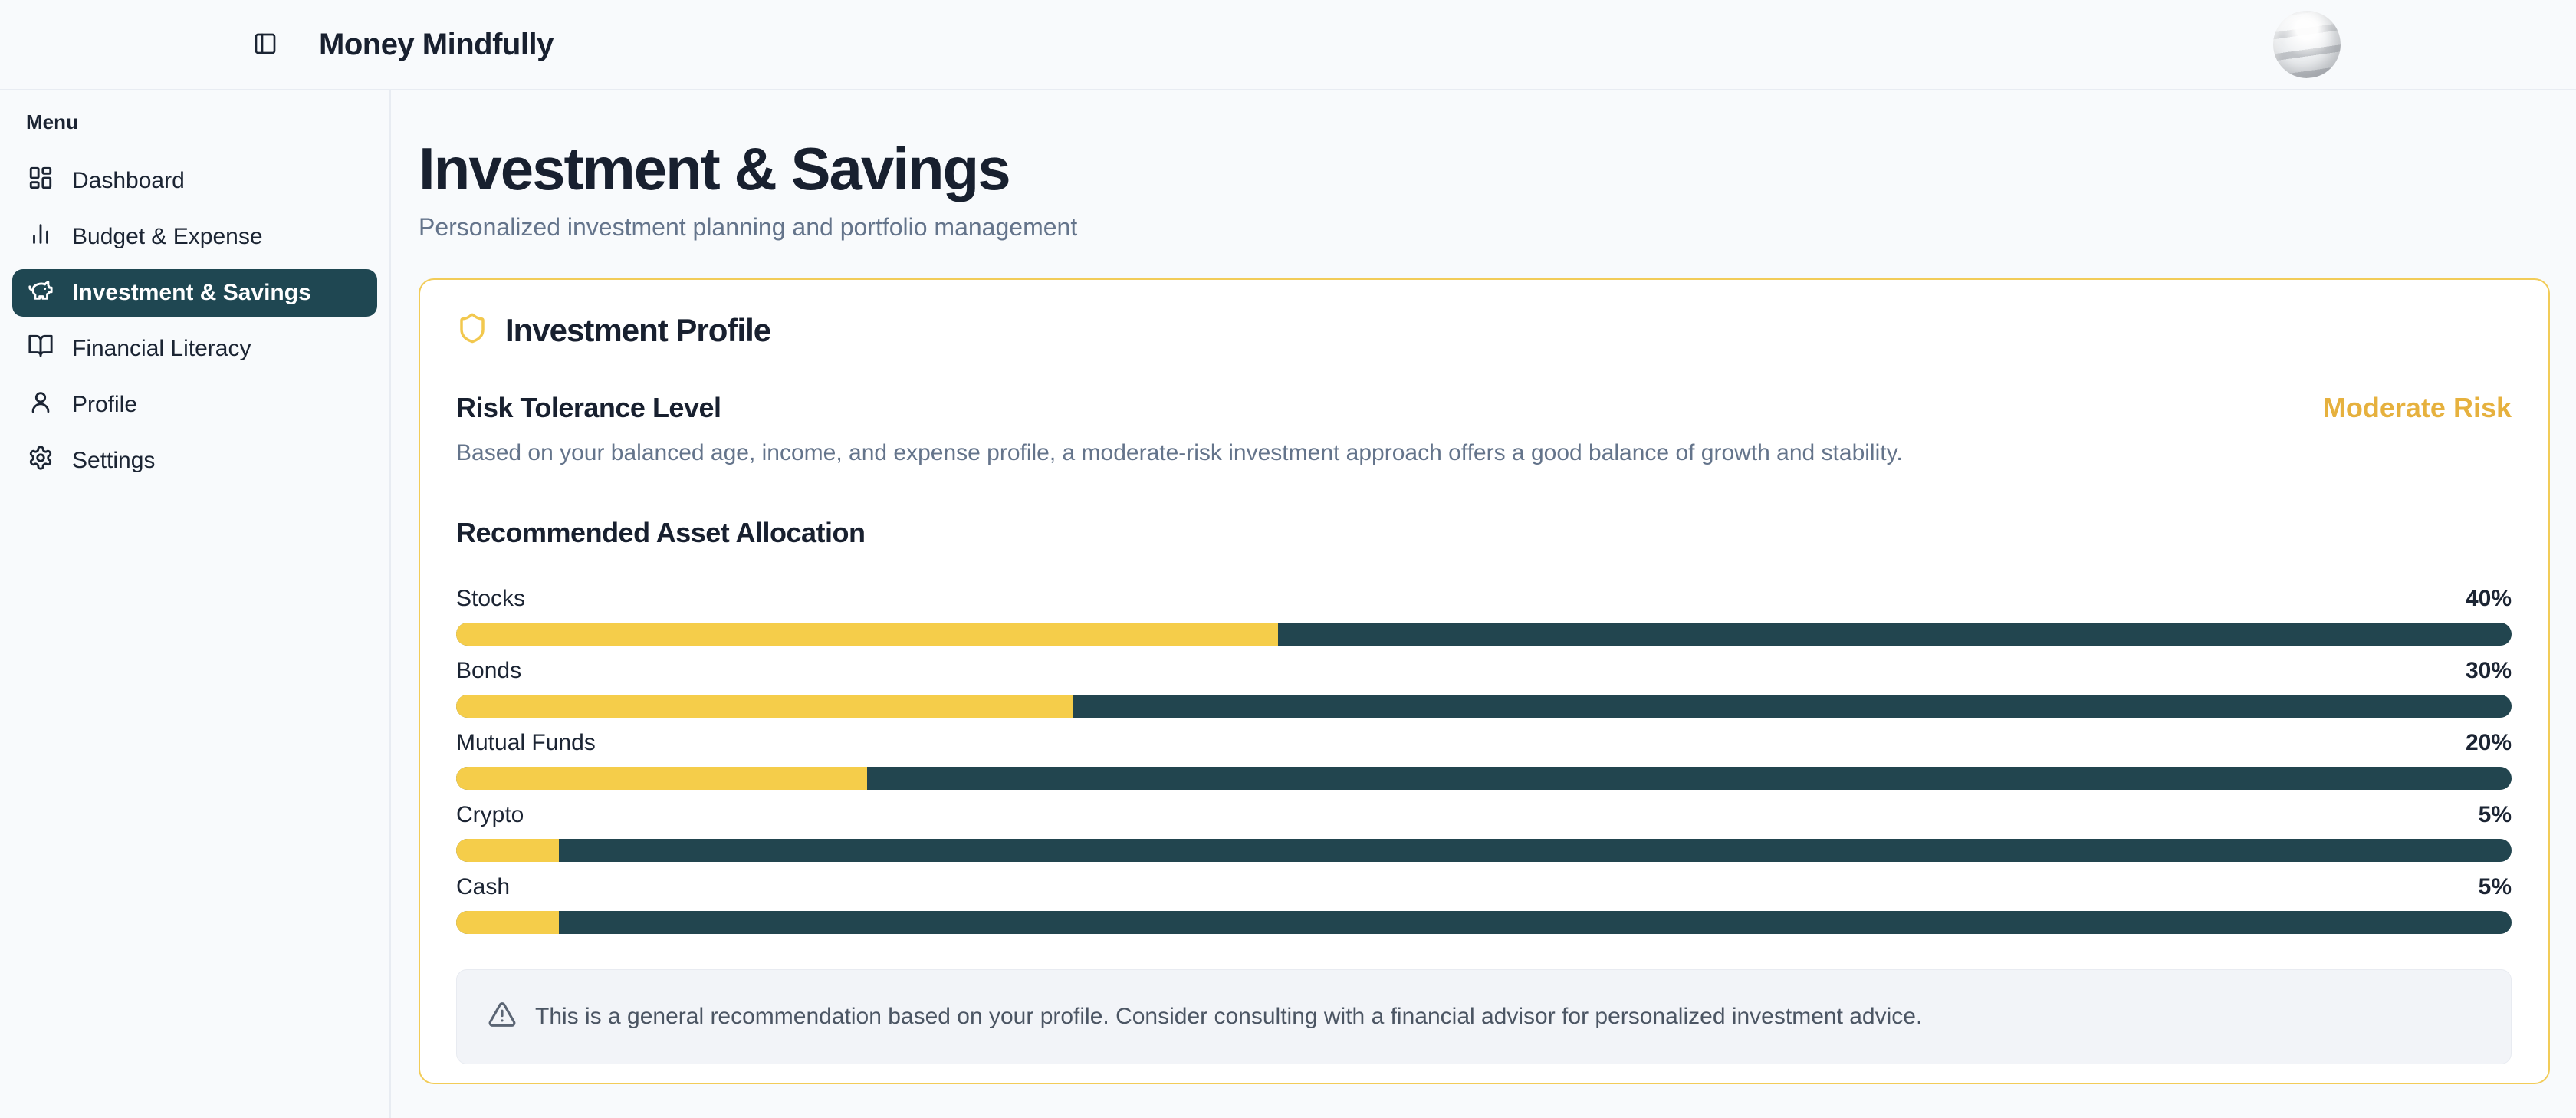 The width and height of the screenshot is (2576, 1118). I want to click on sidebar-item-label: Financial Literacy, so click(161, 348).